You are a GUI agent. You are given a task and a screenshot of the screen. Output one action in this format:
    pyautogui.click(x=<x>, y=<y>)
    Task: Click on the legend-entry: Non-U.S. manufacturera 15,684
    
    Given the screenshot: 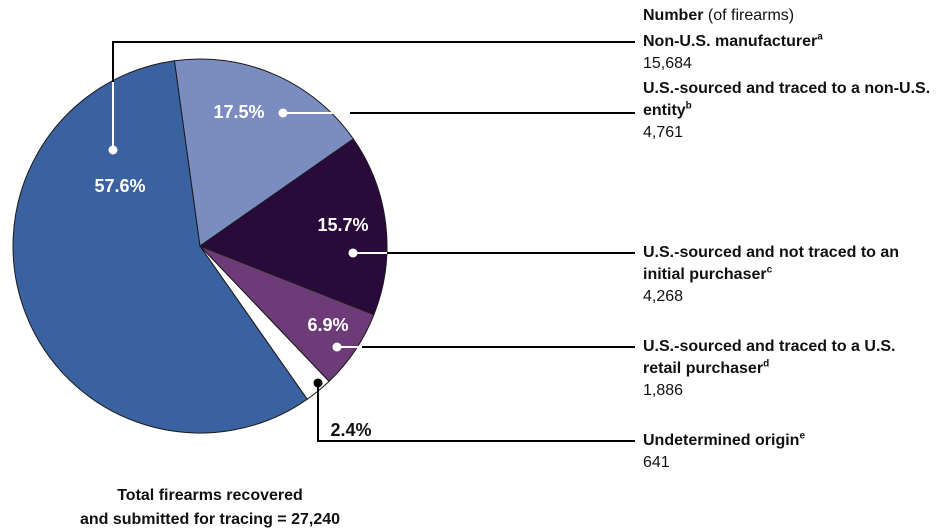 What is the action you would take?
    pyautogui.click(x=789, y=53)
    